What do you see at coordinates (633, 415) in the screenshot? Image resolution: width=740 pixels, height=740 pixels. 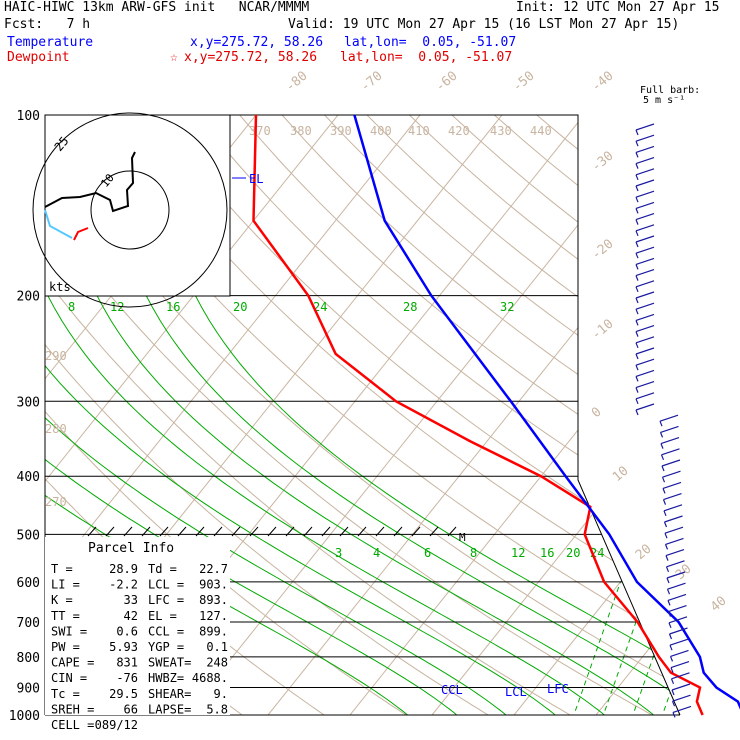 I see `dry-adiabat` at bounding box center [633, 415].